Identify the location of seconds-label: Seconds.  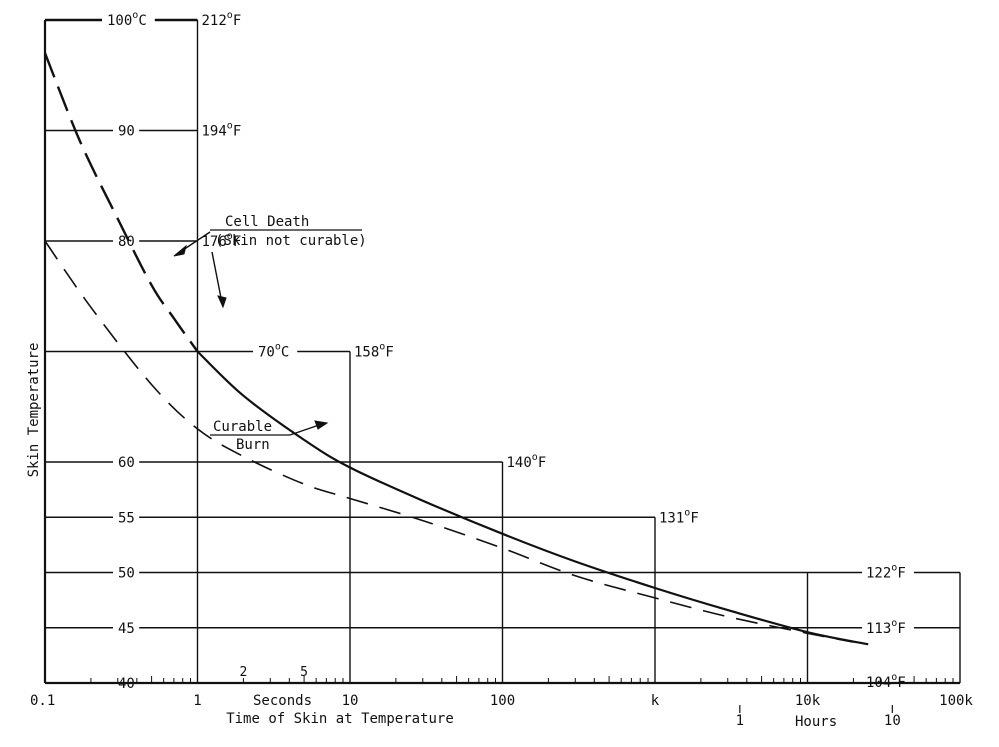
(282, 701).